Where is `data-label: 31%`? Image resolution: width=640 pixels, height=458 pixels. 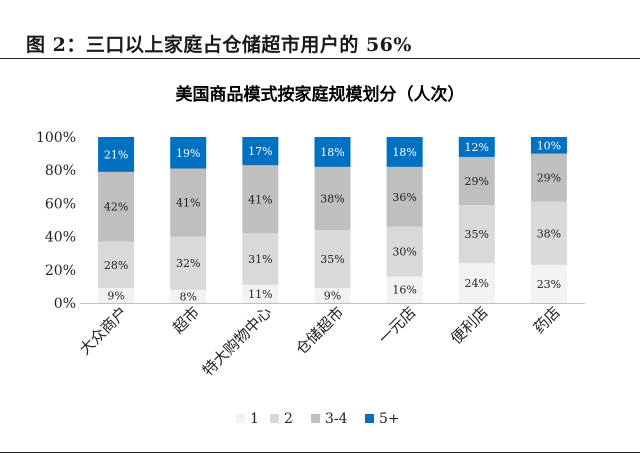
data-label: 31% is located at coordinates (260, 259).